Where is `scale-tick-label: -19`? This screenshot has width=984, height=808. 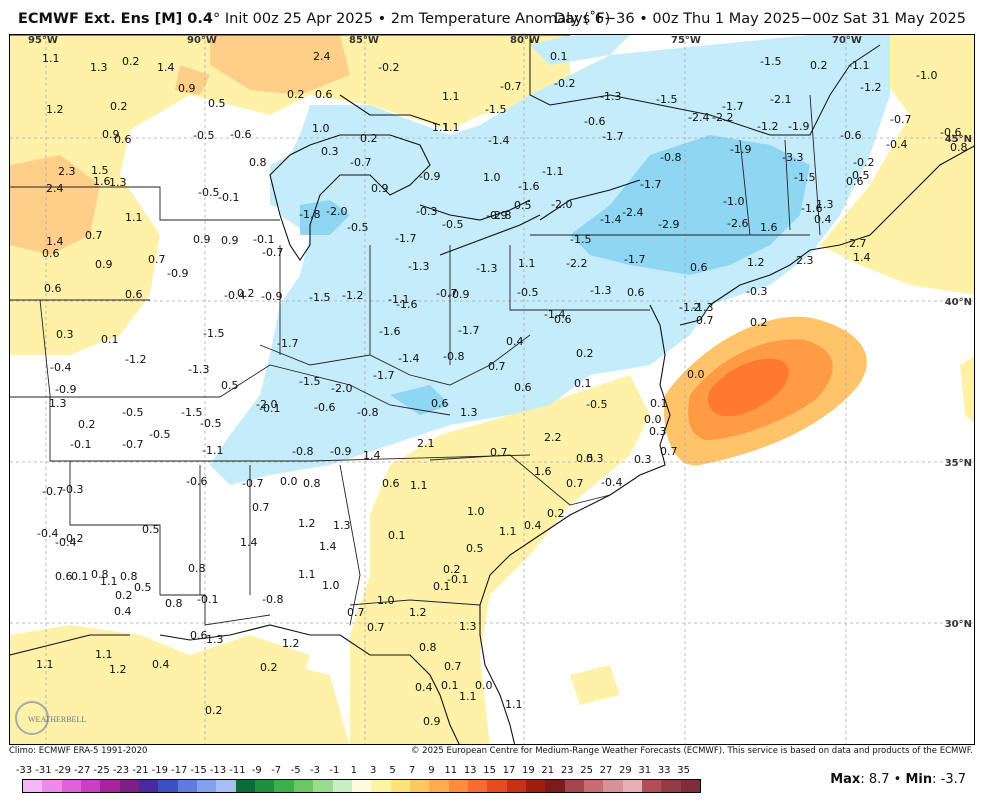
scale-tick-label: -19 is located at coordinates (159, 770).